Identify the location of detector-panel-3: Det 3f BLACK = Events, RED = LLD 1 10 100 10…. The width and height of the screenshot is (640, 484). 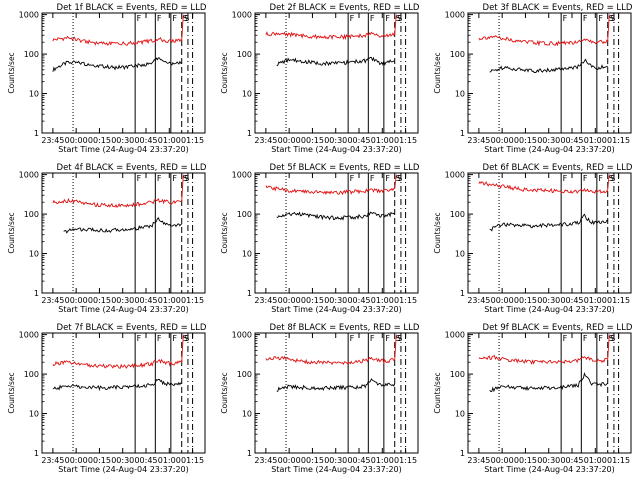
(532, 82).